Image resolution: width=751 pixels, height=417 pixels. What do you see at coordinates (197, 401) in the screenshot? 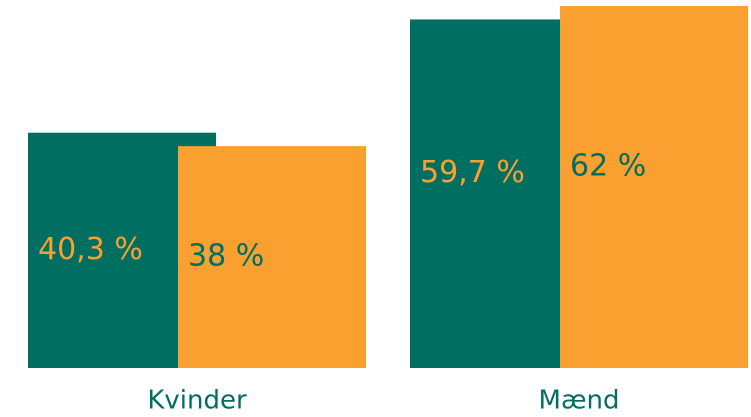
I see `x-tick-label: Kvinder` at bounding box center [197, 401].